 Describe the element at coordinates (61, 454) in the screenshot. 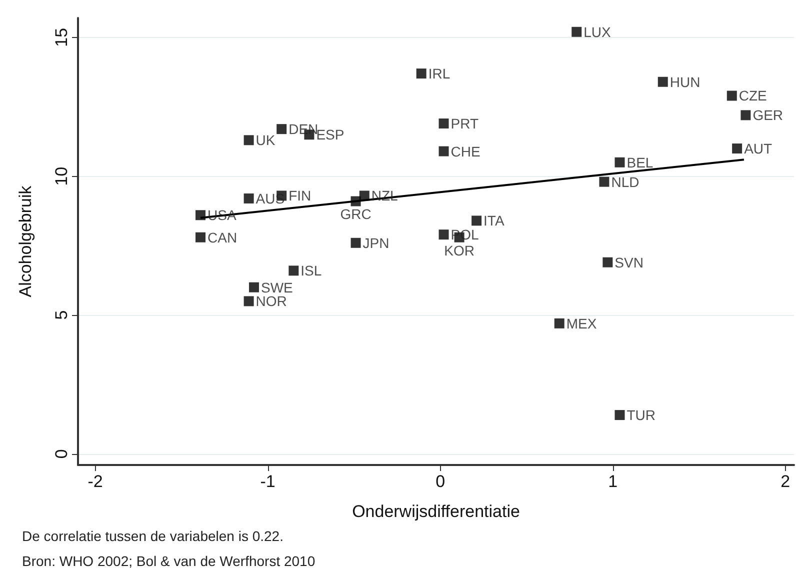

I see `y-tick-label: 0` at that location.